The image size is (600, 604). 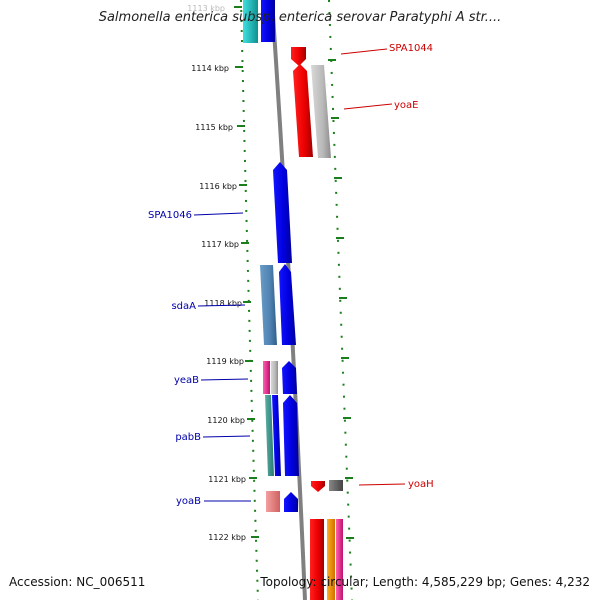 What do you see at coordinates (382, 484) in the screenshot?
I see `leader-yoah` at bounding box center [382, 484].